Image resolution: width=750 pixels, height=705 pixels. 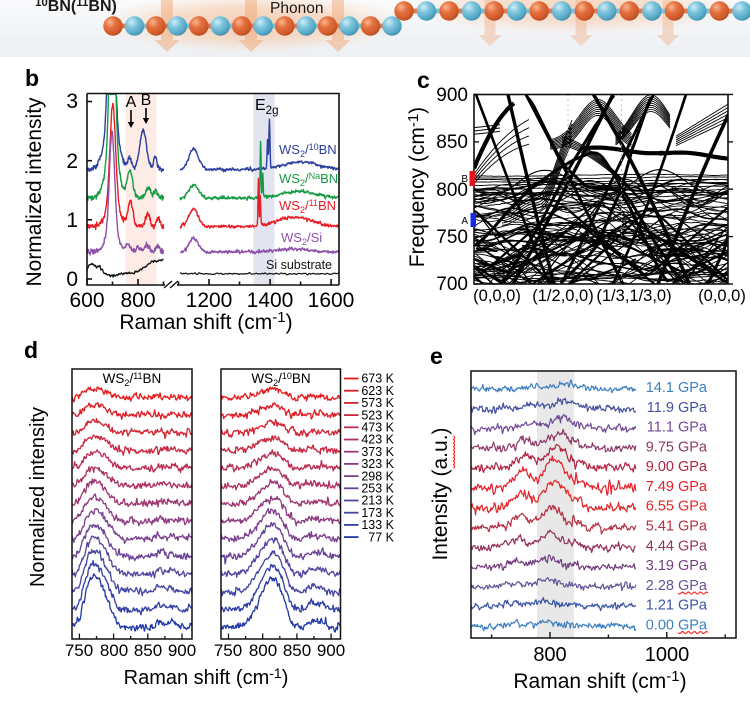 What do you see at coordinates (377, 415) in the screenshot?
I see `svg-text: 523 K` at bounding box center [377, 415].